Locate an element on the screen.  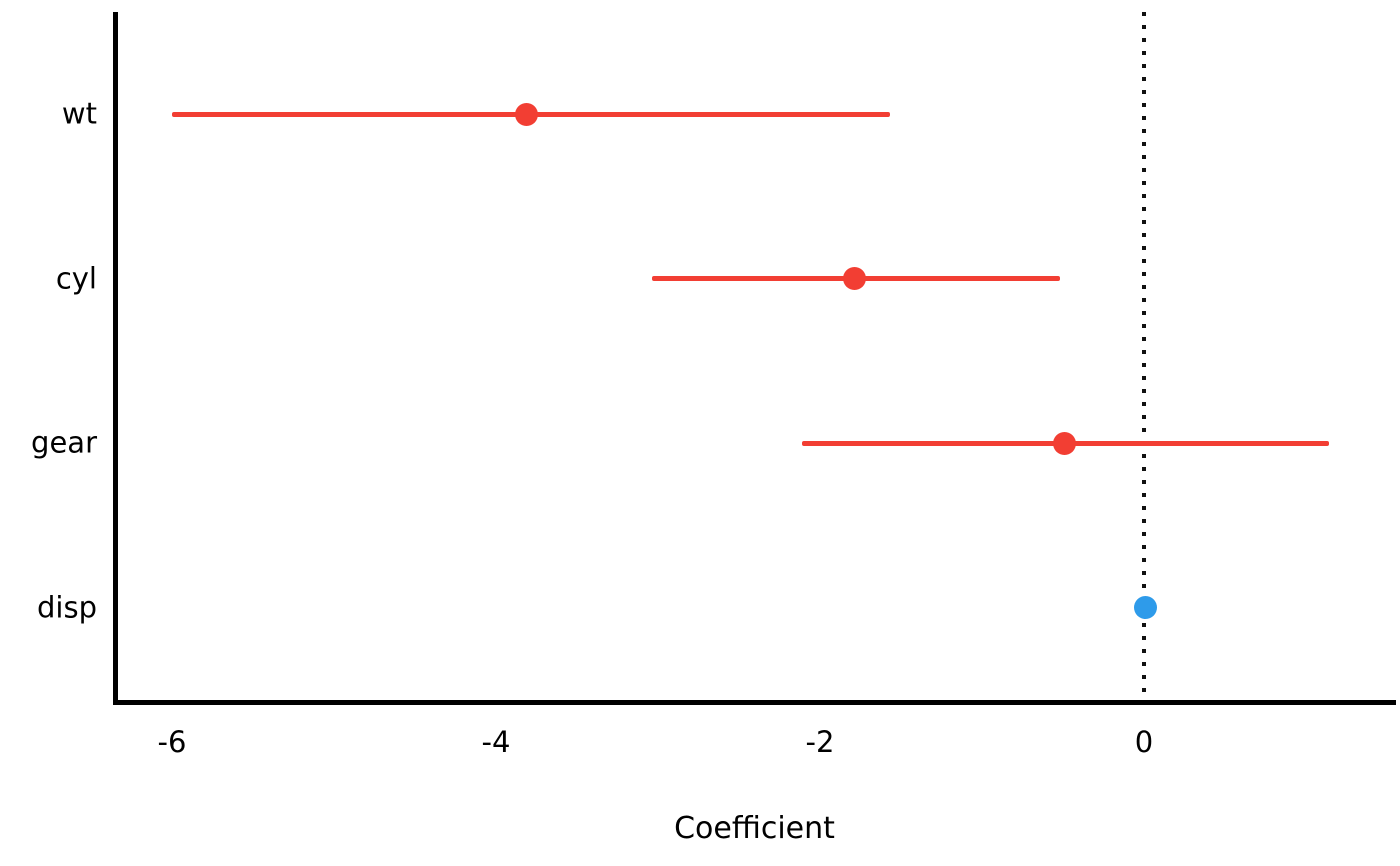
estimate-point-gear is located at coordinates (1065, 443).